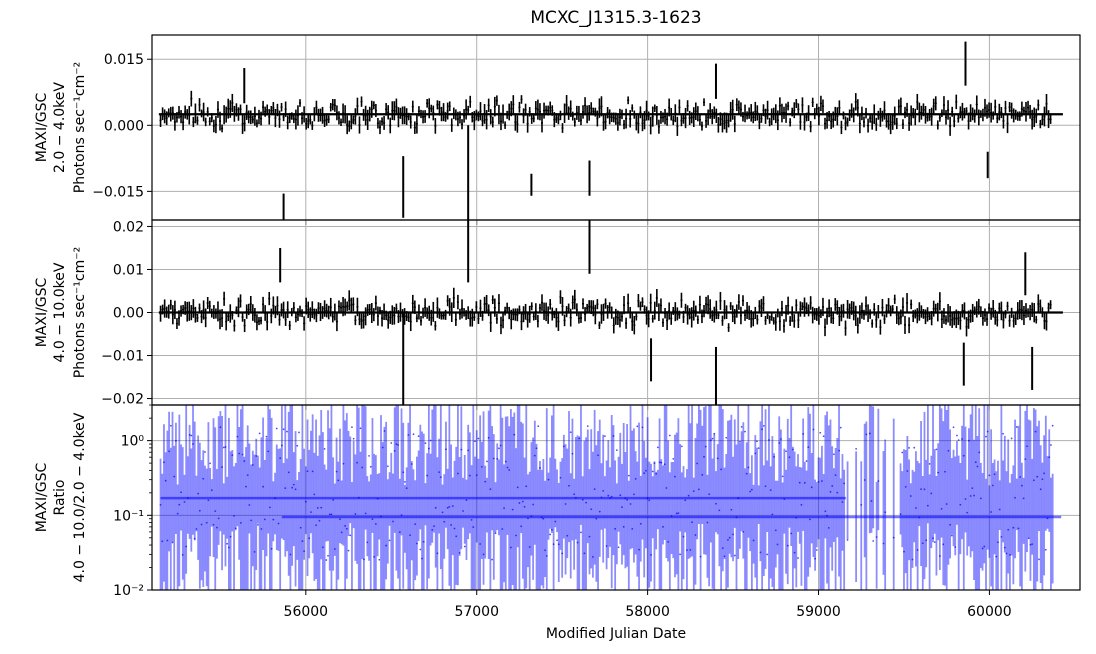 Image resolution: width=1096 pixels, height=654 pixels. What do you see at coordinates (122, 357) in the screenshot?
I see `y-tick-label: −0.01` at bounding box center [122, 357].